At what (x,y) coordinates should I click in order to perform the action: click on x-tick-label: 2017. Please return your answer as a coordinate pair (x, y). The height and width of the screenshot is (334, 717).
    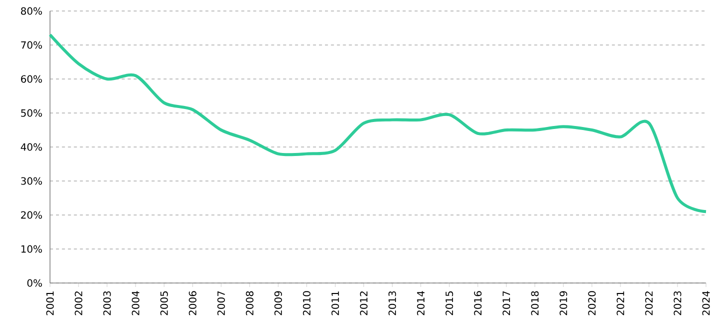
    Looking at the image, I should click on (506, 303).